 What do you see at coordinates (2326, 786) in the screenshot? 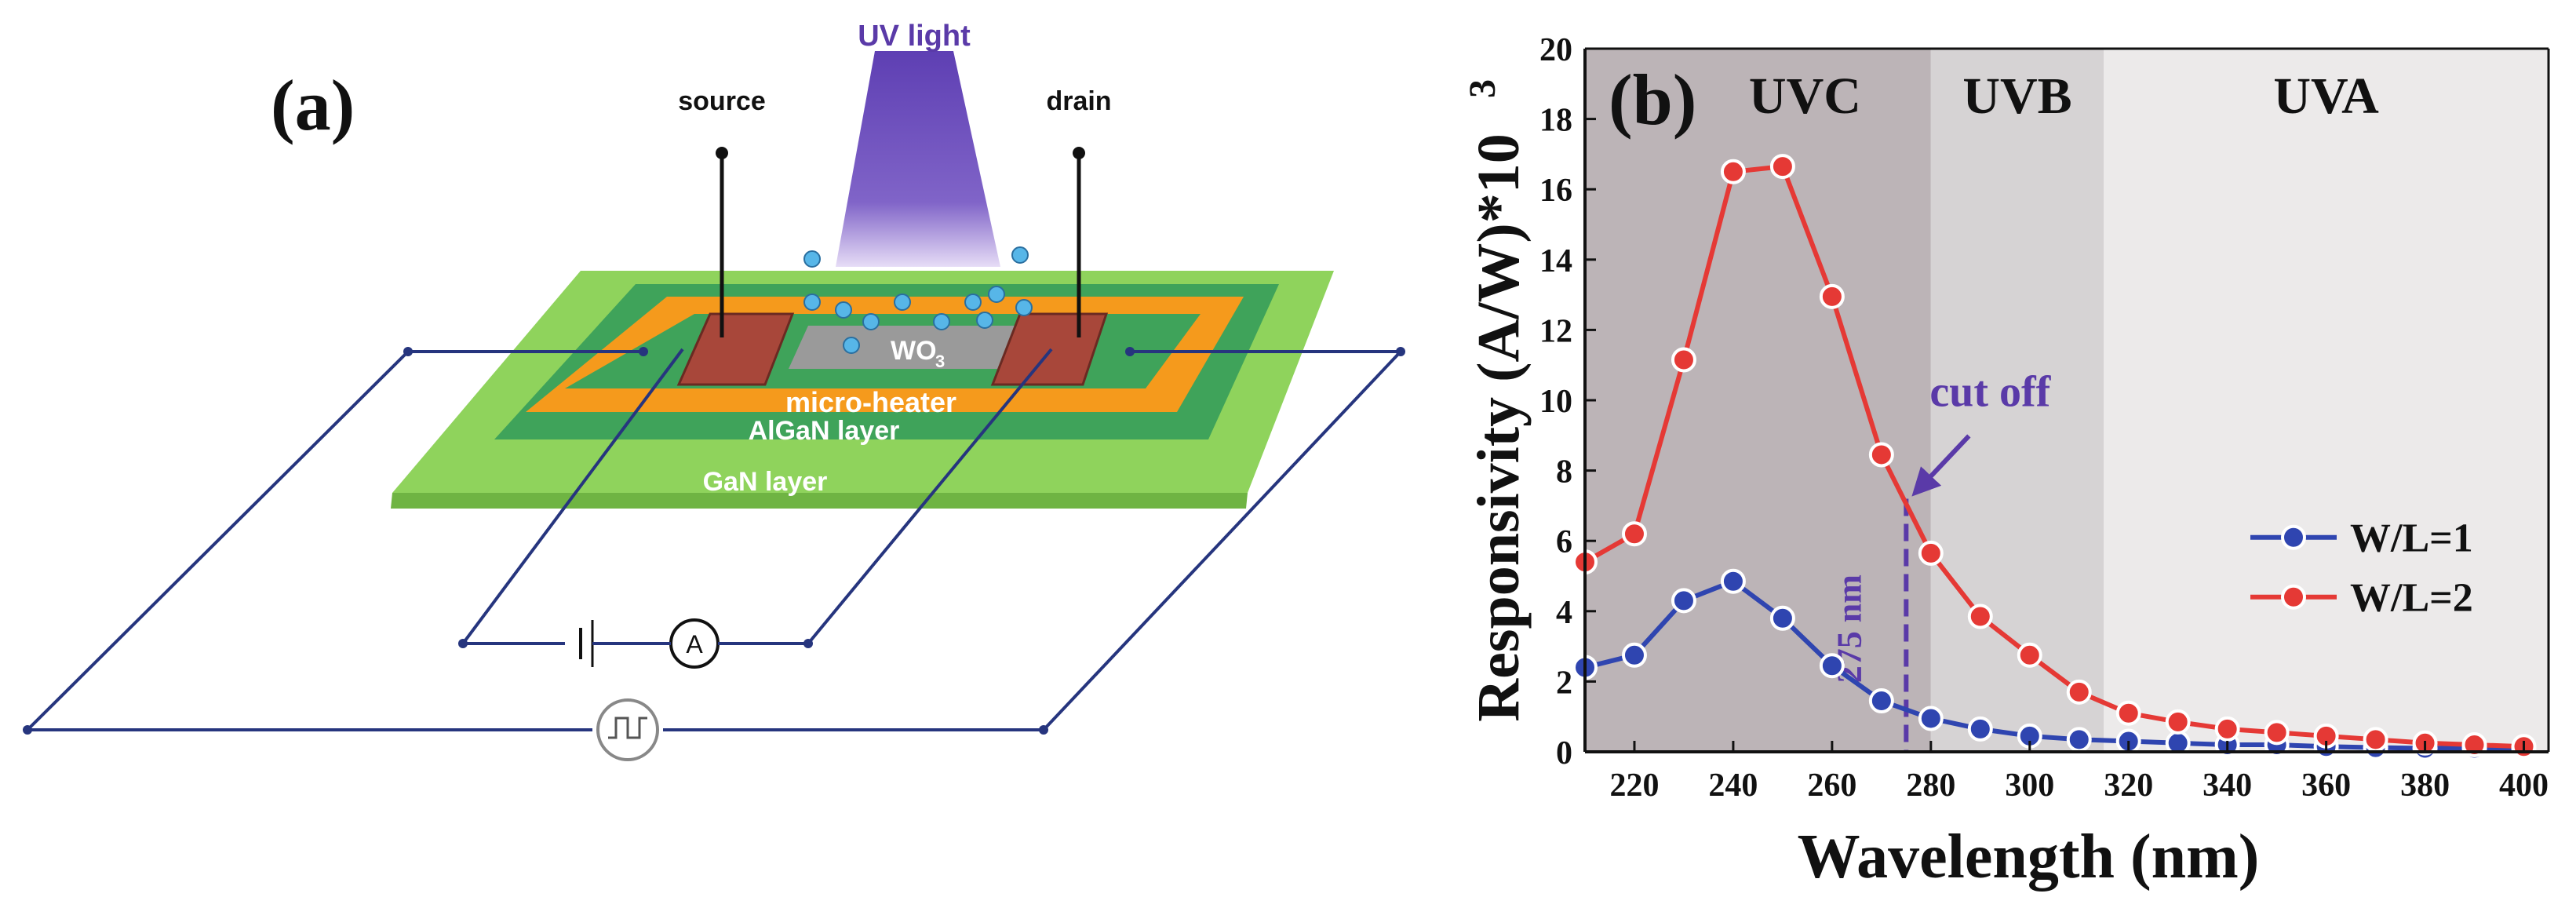
I see `x-tick-label: 360` at bounding box center [2326, 786].